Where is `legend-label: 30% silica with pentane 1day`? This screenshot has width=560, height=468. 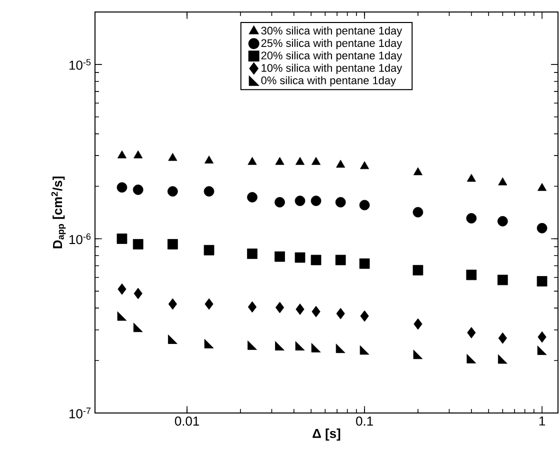
legend-label: 30% silica with pentane 1day is located at coordinates (331, 31).